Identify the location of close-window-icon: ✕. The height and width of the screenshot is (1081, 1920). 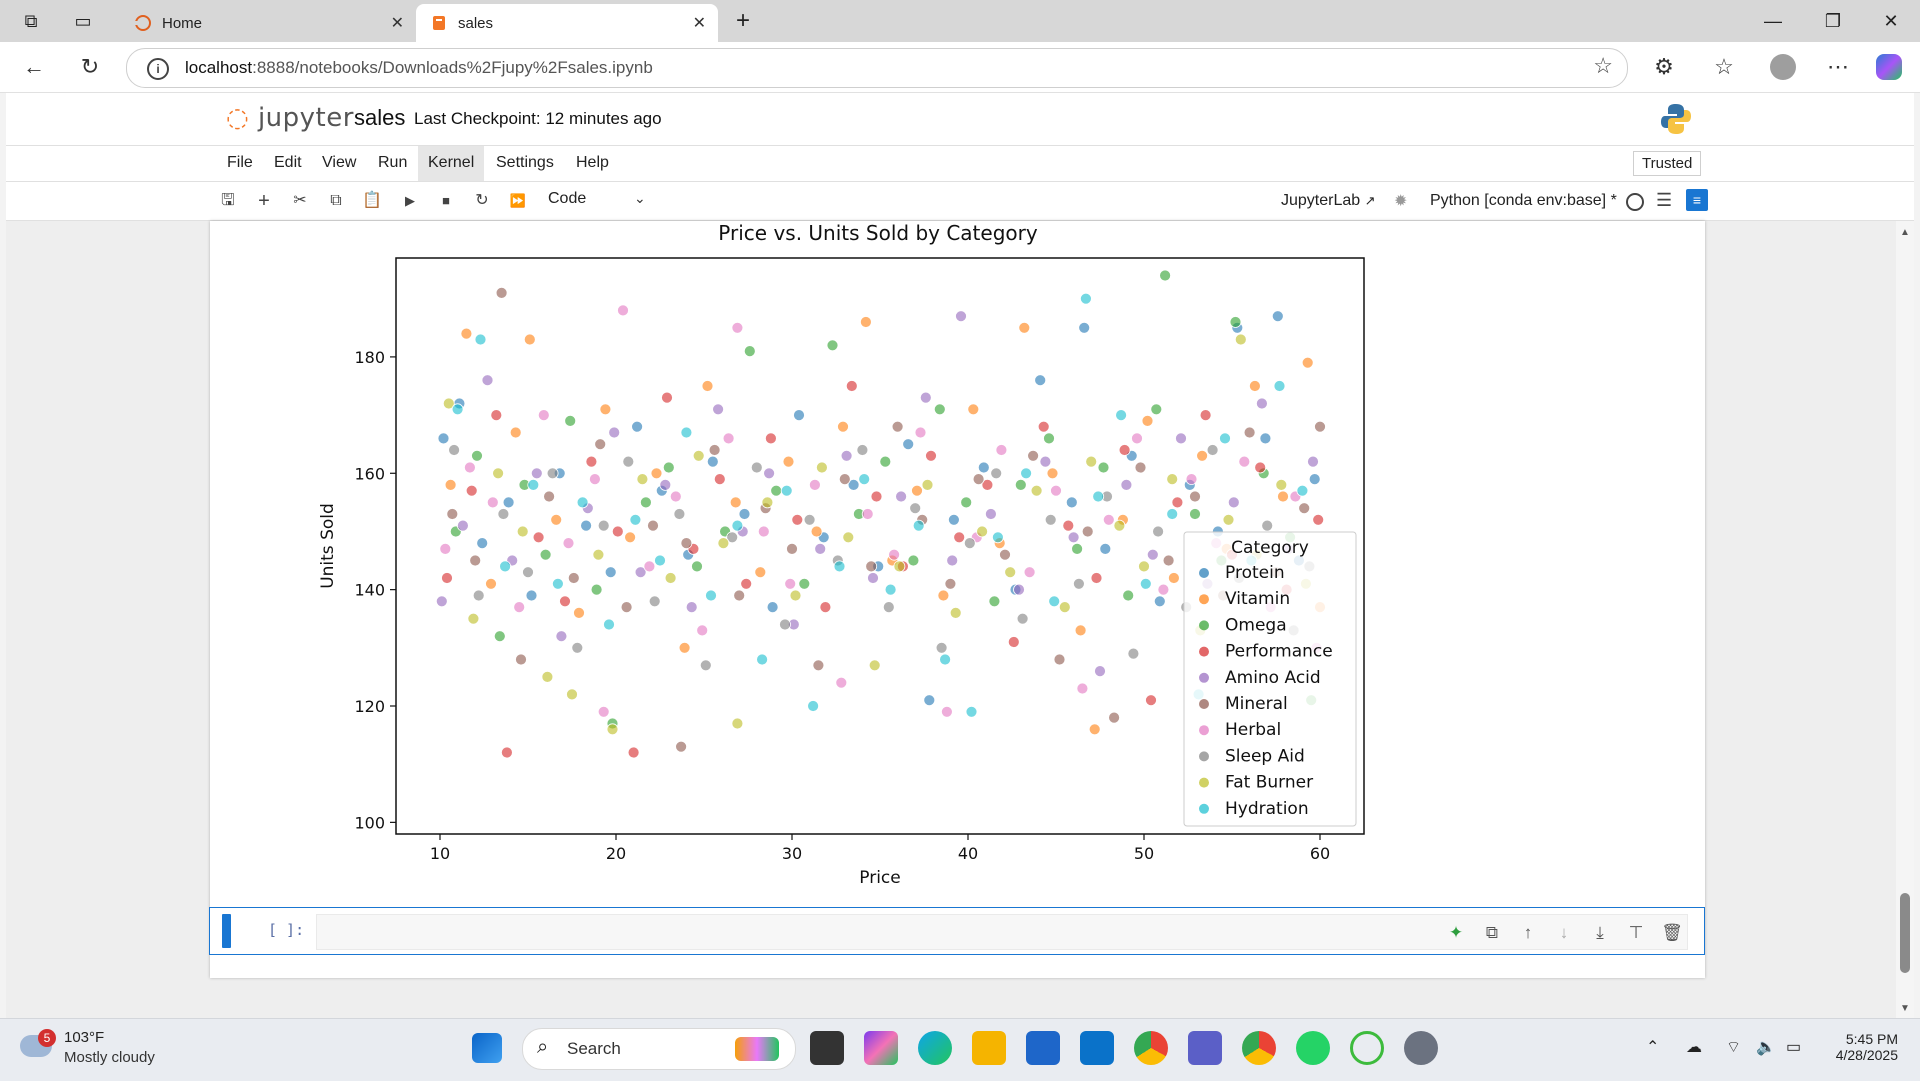
(1891, 21).